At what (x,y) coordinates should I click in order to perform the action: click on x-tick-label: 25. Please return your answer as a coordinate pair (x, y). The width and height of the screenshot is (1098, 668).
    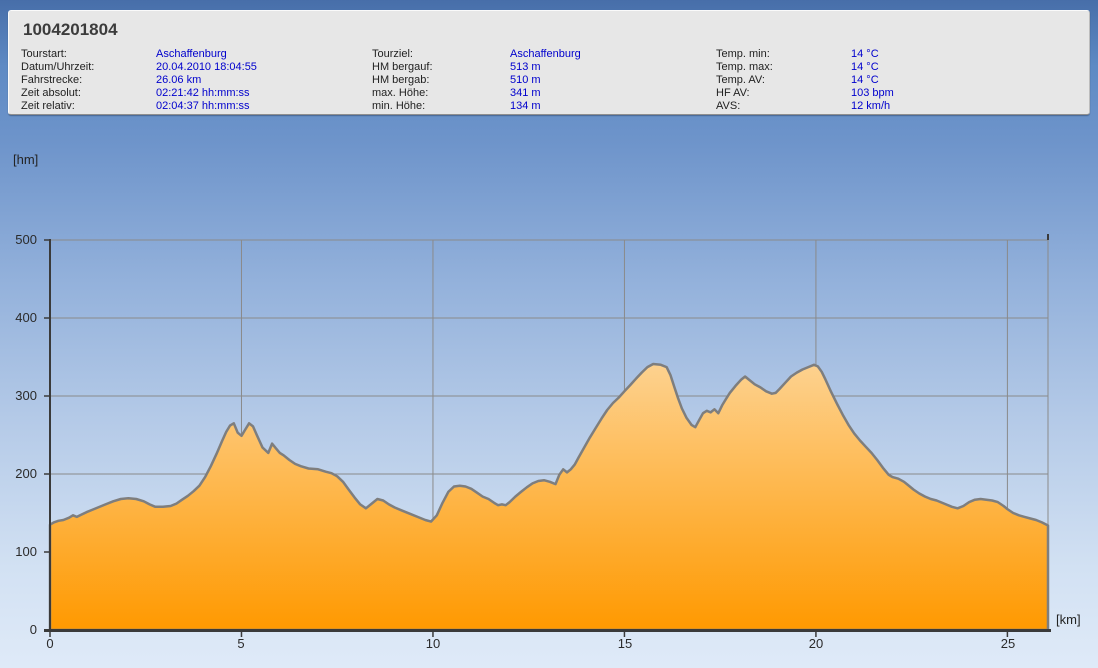
    Looking at the image, I should click on (1008, 643).